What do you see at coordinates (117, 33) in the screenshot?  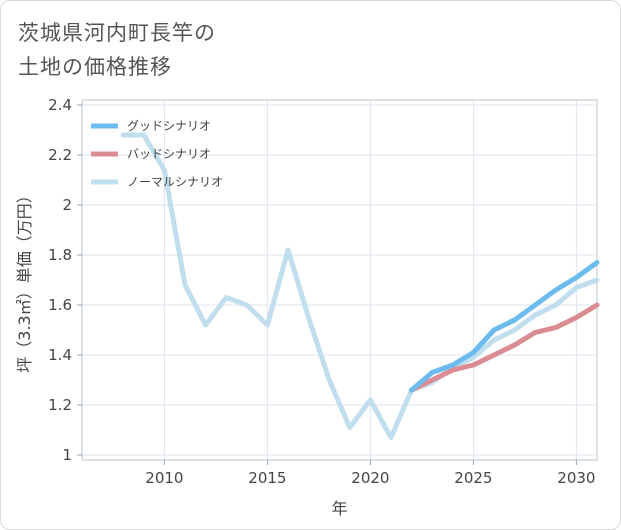 I see `title-line-1: 茨城県河内町長竿の` at bounding box center [117, 33].